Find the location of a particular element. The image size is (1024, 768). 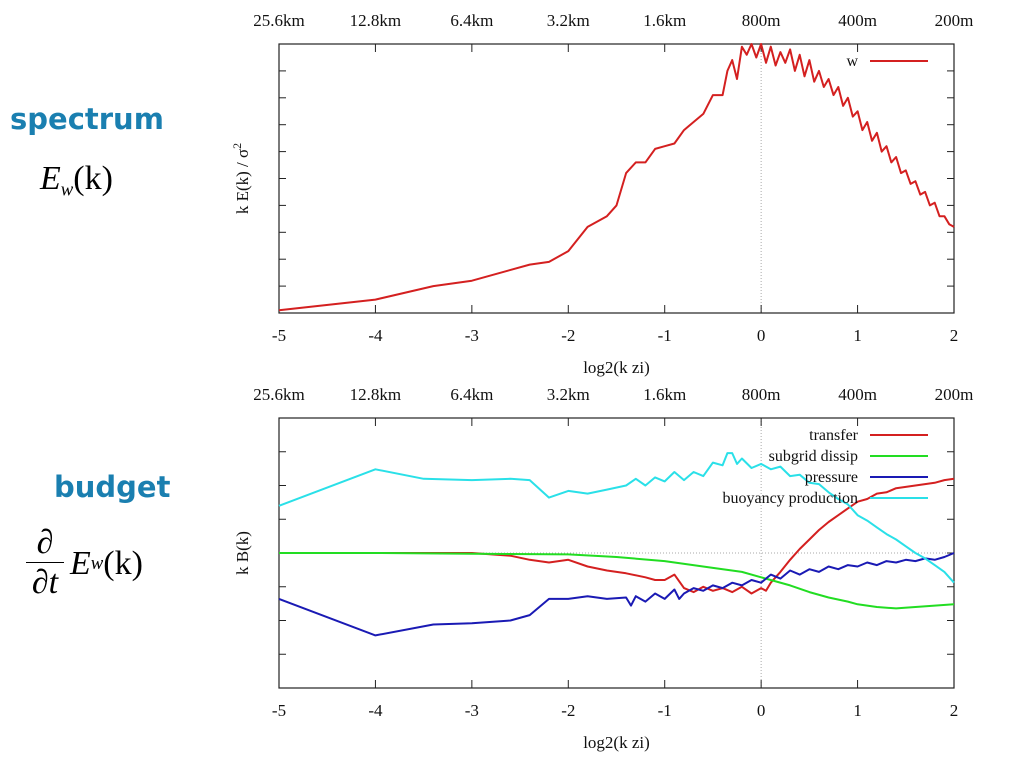

fraction-denominator: ∂t is located at coordinates (45, 582).